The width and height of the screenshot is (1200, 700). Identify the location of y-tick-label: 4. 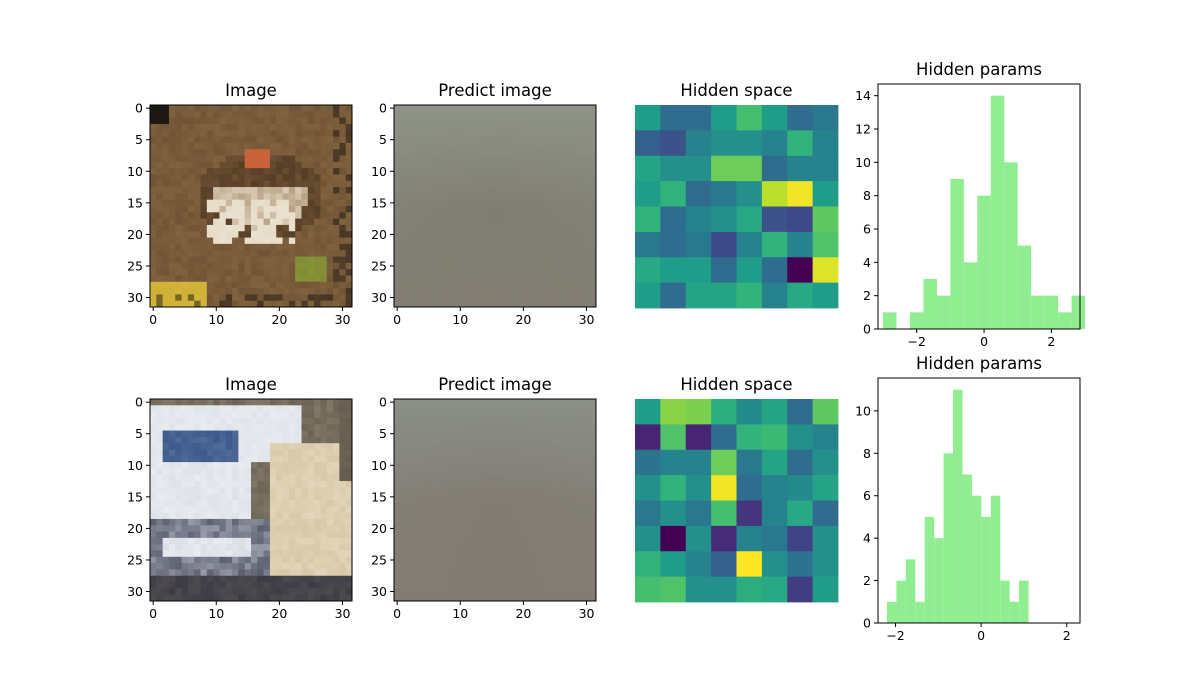
(867, 262).